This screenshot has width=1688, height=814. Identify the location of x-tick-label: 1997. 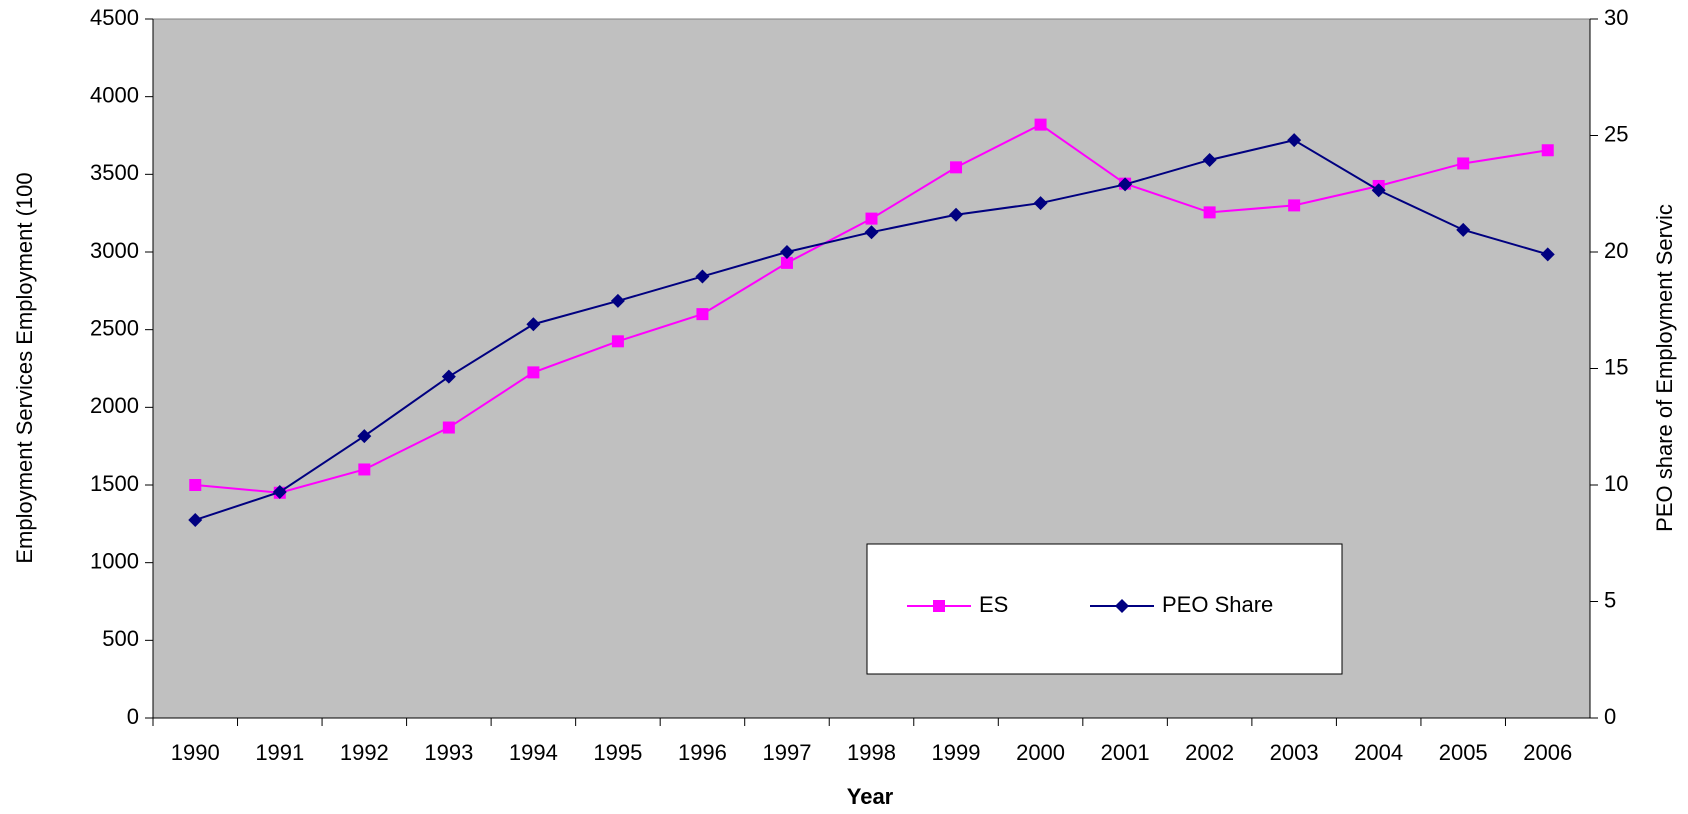
(786, 752).